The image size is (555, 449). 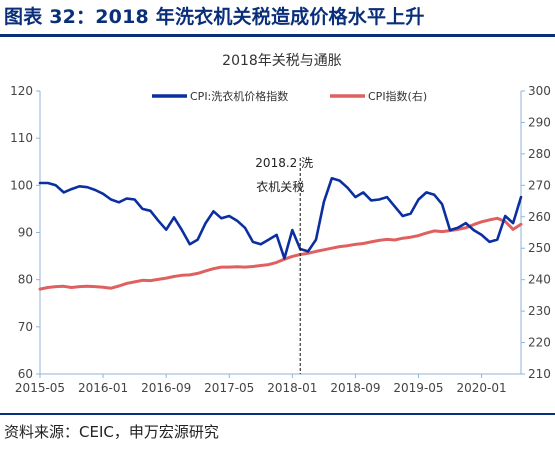 I want to click on left-tick-label: 90, so click(x=25, y=233).